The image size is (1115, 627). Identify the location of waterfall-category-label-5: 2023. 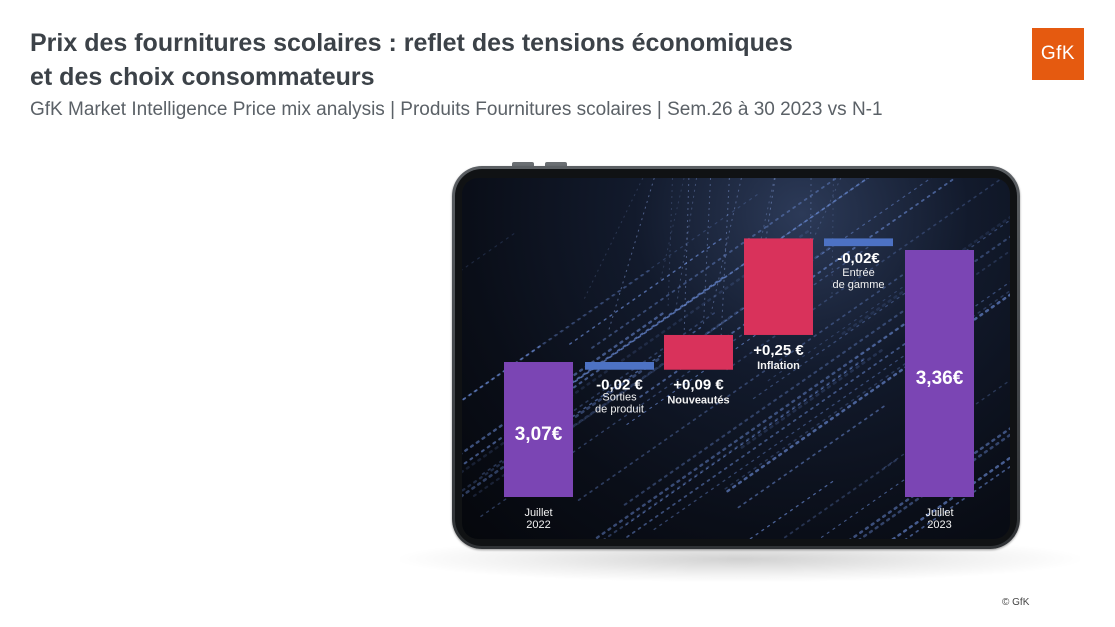
(939, 525).